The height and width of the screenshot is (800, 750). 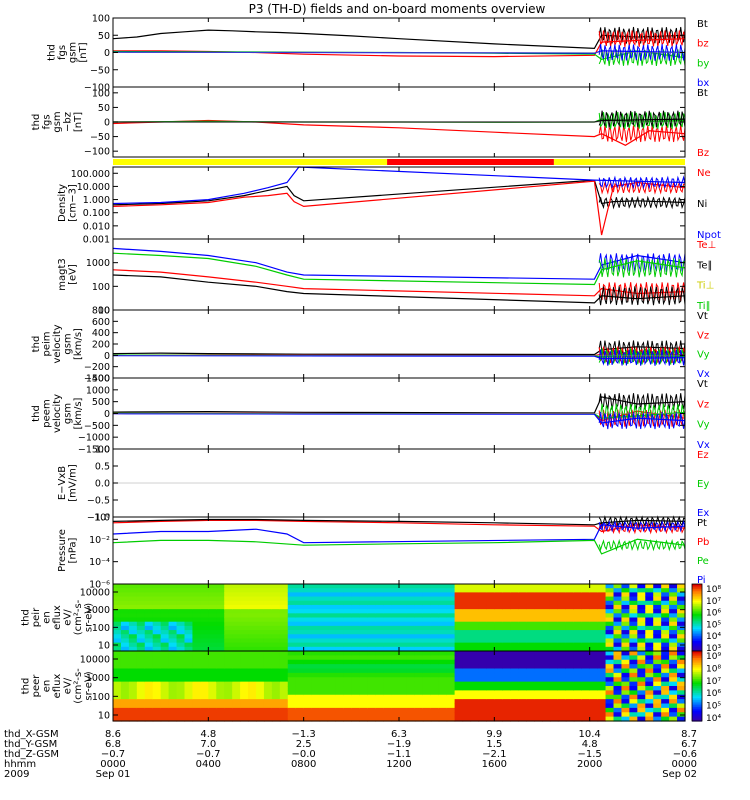 I want to click on y-tick-label: 100, so click(x=101, y=697).